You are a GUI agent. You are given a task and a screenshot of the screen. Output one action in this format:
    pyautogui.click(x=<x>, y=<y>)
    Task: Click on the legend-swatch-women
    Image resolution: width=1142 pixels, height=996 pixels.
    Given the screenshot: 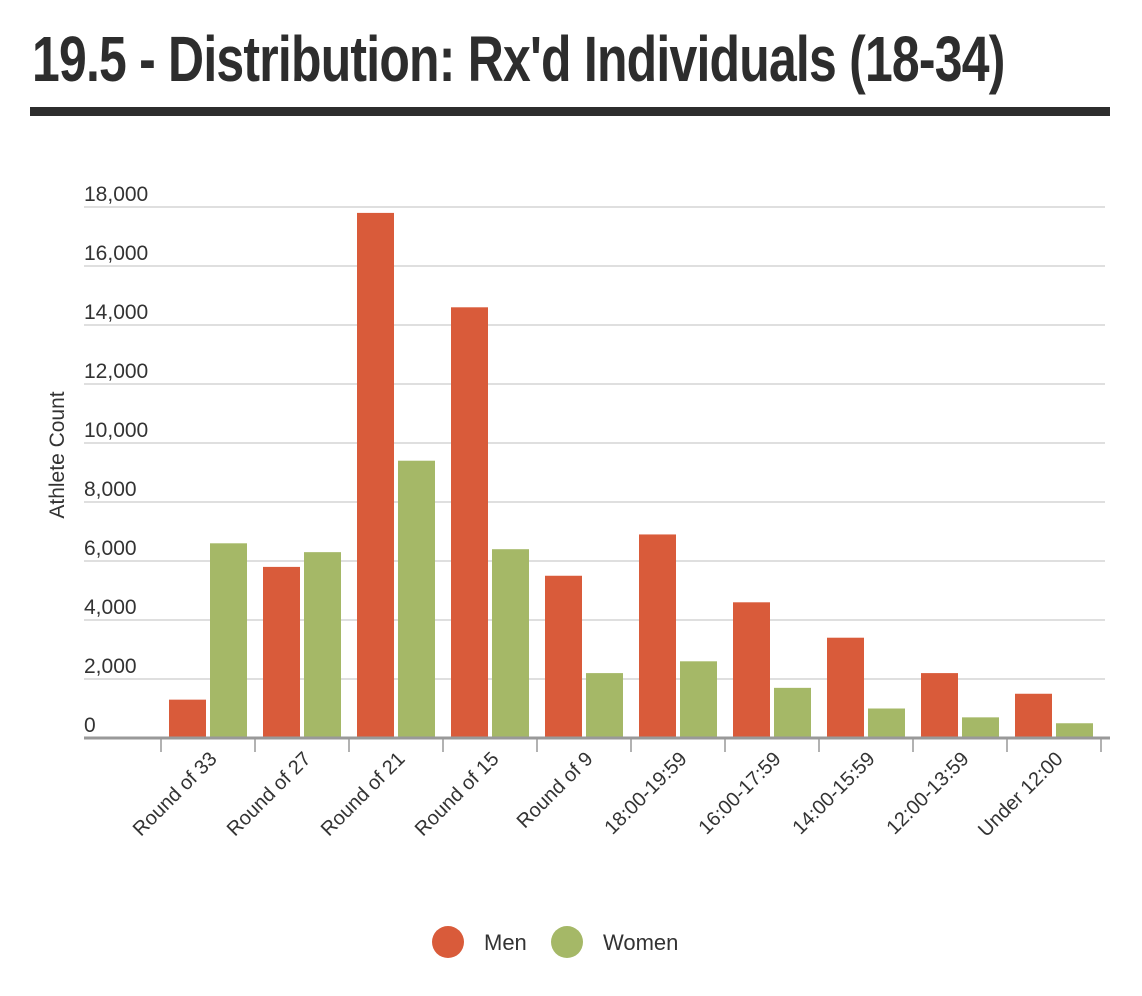 What is the action you would take?
    pyautogui.click(x=567, y=942)
    